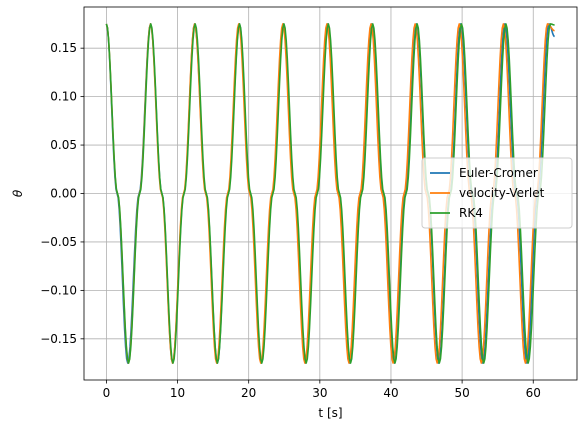 This screenshot has width=588, height=432. Describe the element at coordinates (58, 339) in the screenshot. I see `y-tick-label: −0.15` at that location.